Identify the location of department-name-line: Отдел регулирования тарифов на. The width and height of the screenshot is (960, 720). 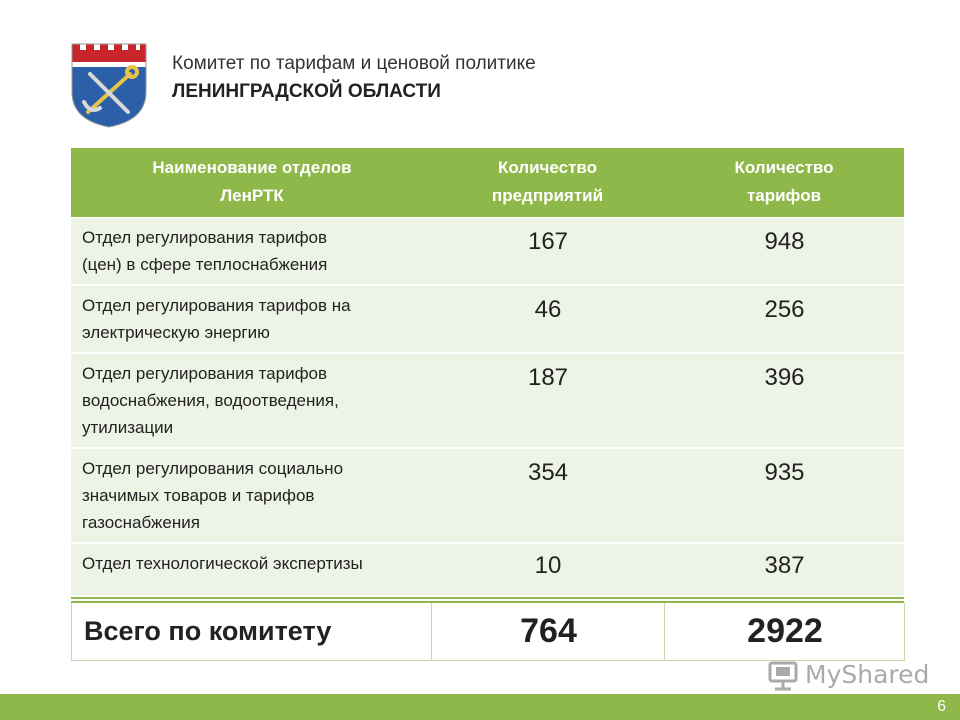
(216, 305).